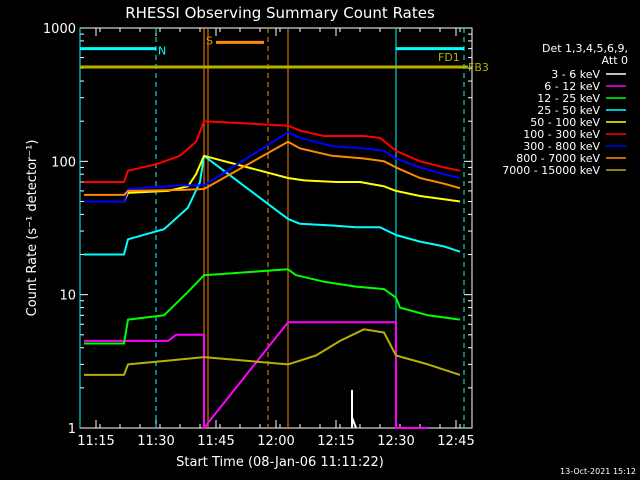 Image resolution: width=640 pixels, height=480 pixels. What do you see at coordinates (280, 13) in the screenshot?
I see `chart-title: RHESSI Observing Summary Count Rates` at bounding box center [280, 13].